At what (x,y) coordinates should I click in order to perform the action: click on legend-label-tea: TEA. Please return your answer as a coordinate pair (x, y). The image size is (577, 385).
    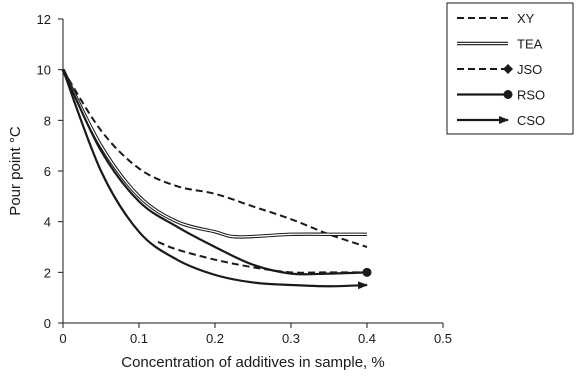
    Looking at the image, I should click on (530, 44).